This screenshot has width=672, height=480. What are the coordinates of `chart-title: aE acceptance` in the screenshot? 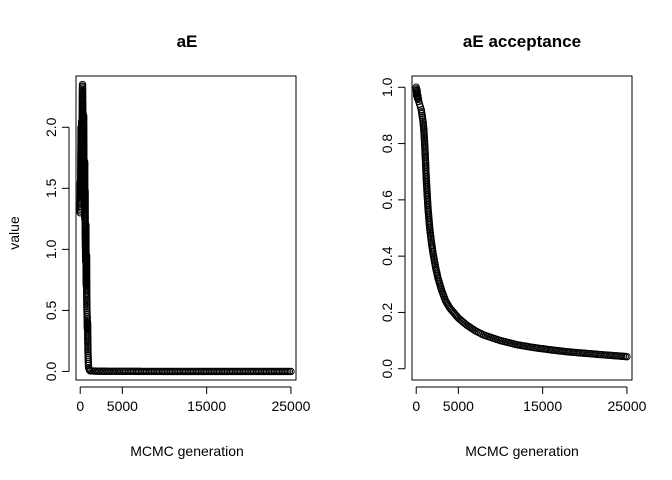 It's located at (522, 41).